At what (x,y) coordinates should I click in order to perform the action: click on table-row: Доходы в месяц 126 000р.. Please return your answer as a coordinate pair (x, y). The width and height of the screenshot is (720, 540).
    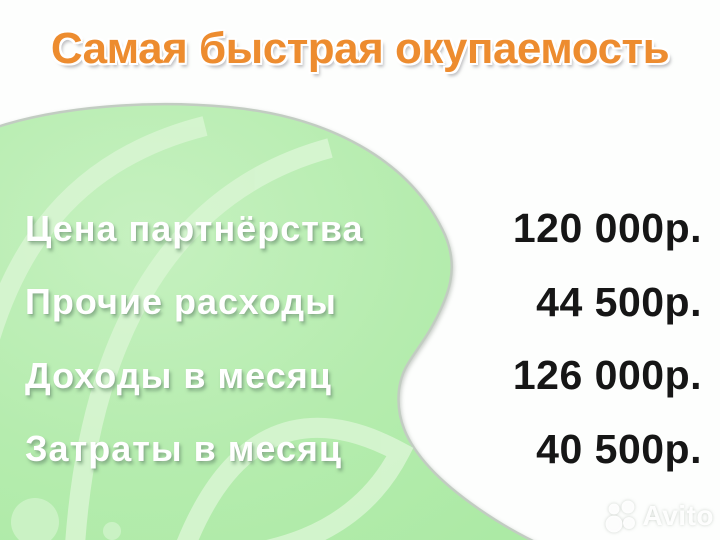
    Looking at the image, I should click on (363, 376).